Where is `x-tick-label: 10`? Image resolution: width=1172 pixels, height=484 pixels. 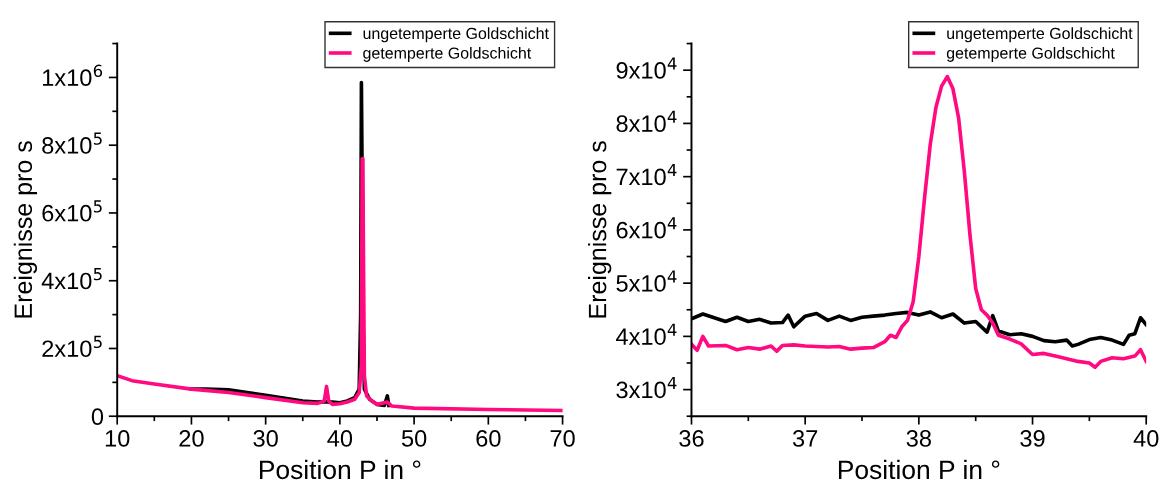 x-tick-label: 10 is located at coordinates (117, 438).